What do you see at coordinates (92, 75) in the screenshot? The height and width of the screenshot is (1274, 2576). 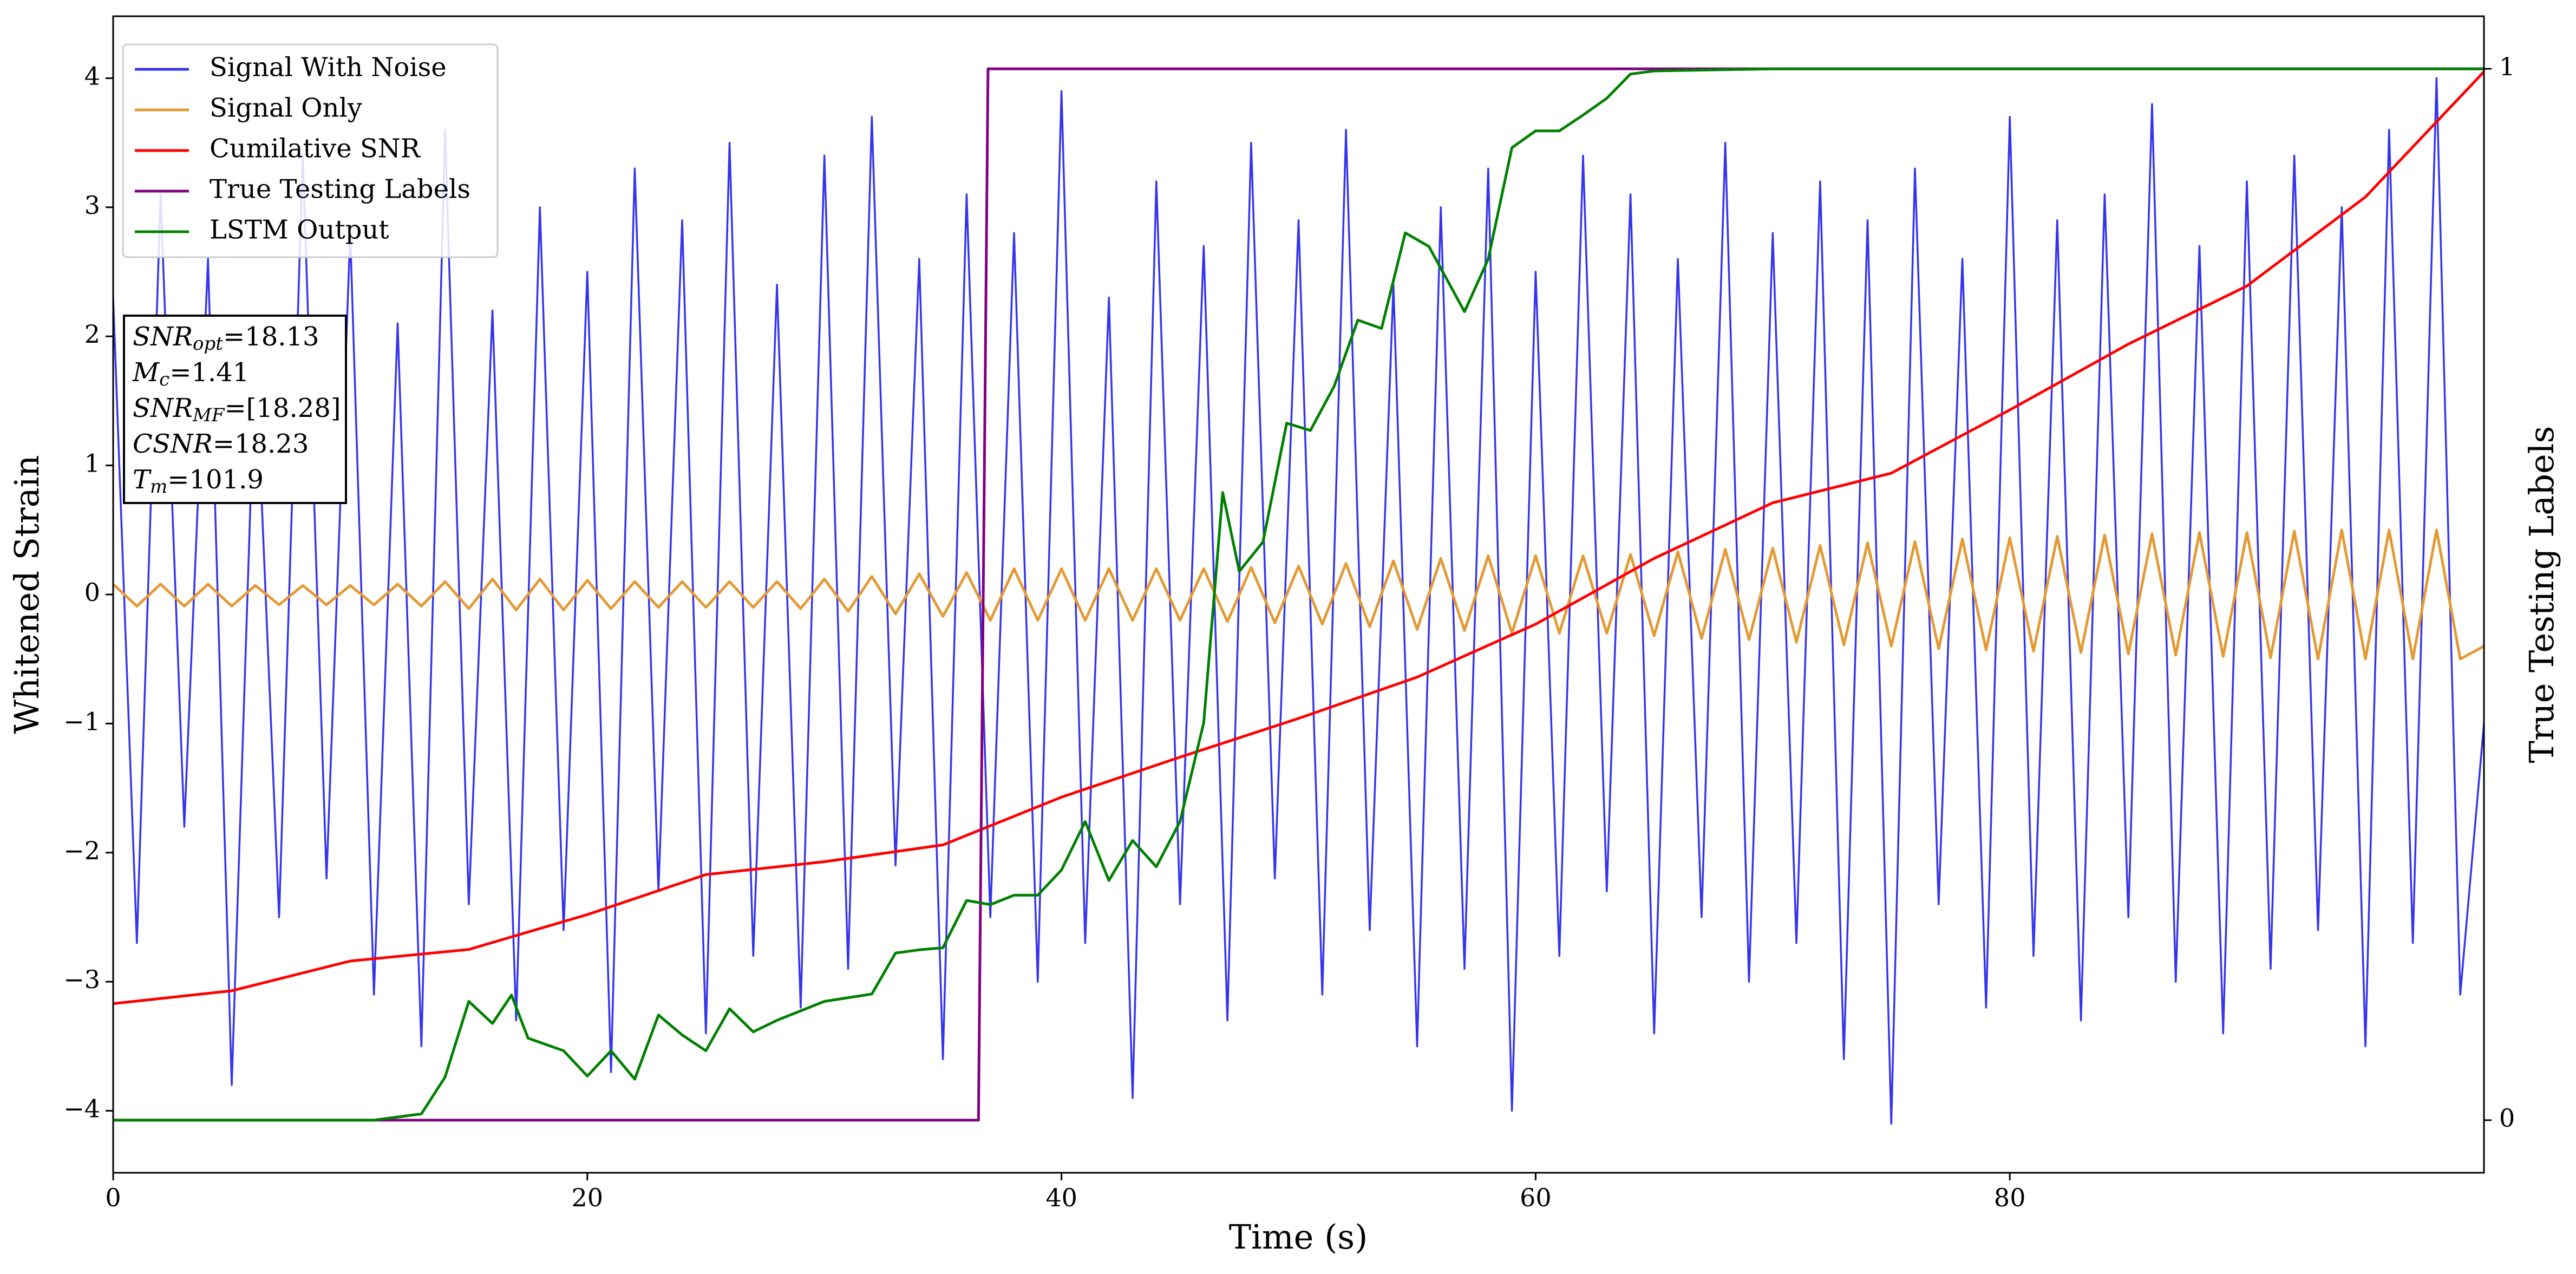 I see `y-tick-label: 4` at bounding box center [92, 75].